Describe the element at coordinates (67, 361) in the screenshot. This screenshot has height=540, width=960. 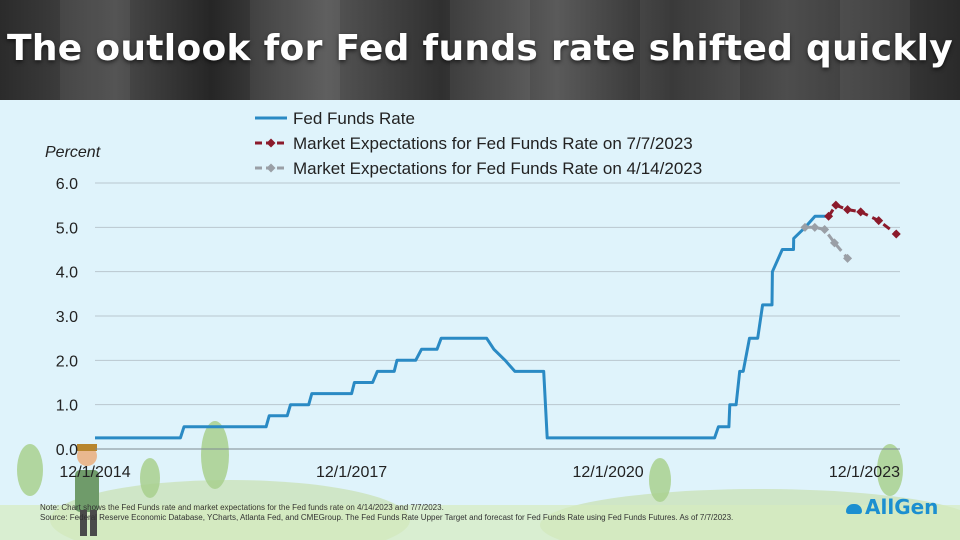
I see `y-tick-label: 2.0` at that location.